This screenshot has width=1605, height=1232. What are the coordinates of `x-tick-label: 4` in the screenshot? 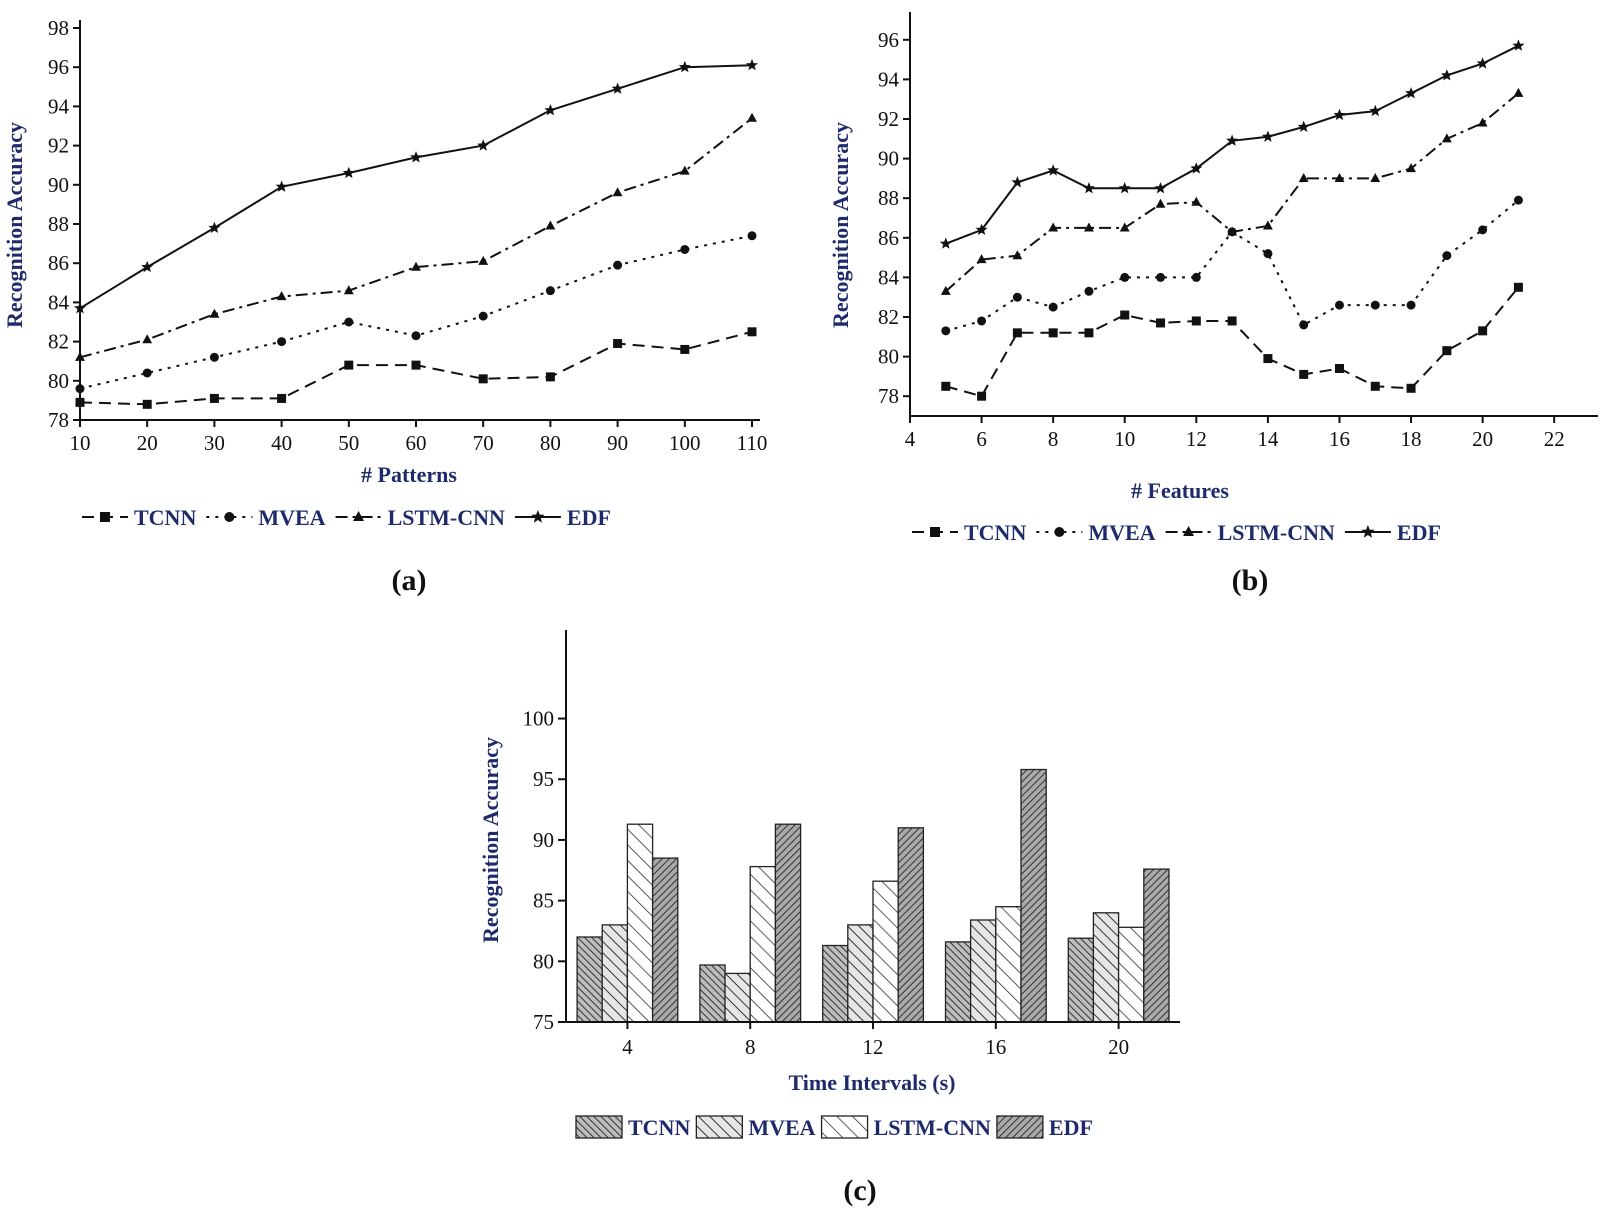 It's located at (910, 439).